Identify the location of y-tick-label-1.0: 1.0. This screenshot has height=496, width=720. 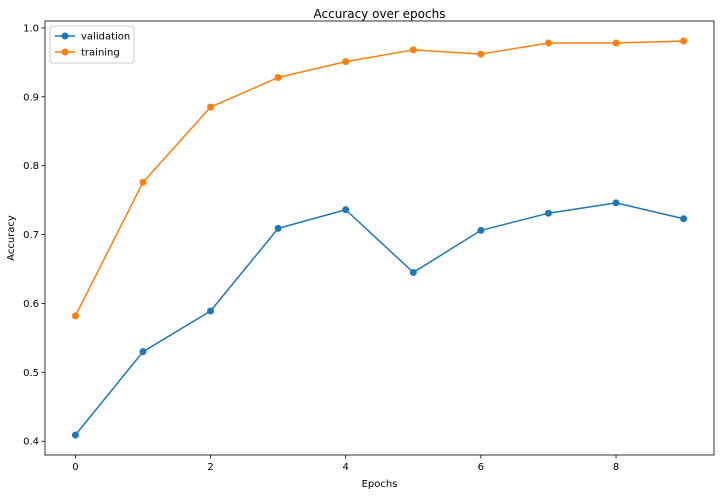
(31, 28).